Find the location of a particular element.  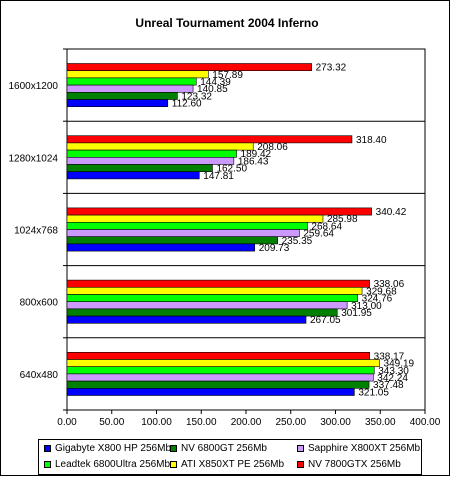

legend-item: NV 7800GTX 256Mb is located at coordinates (349, 464).